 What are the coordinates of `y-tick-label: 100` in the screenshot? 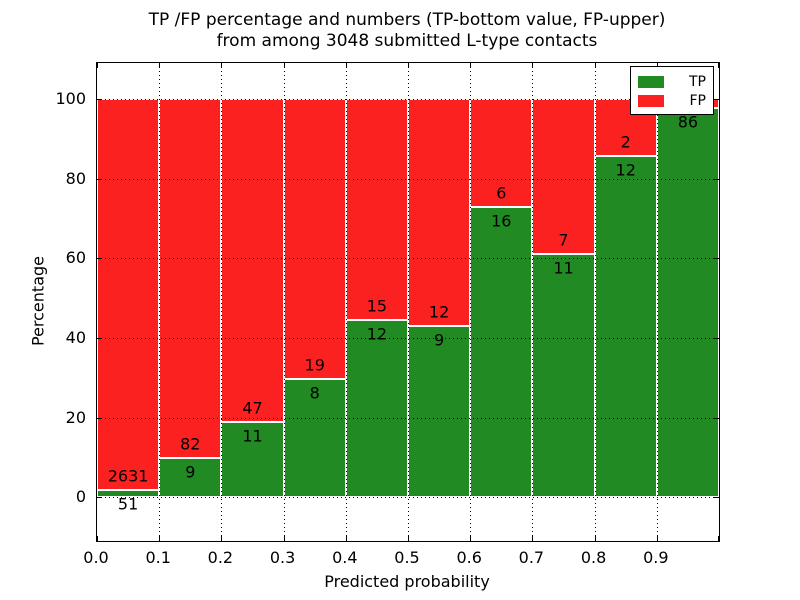 It's located at (70, 98).